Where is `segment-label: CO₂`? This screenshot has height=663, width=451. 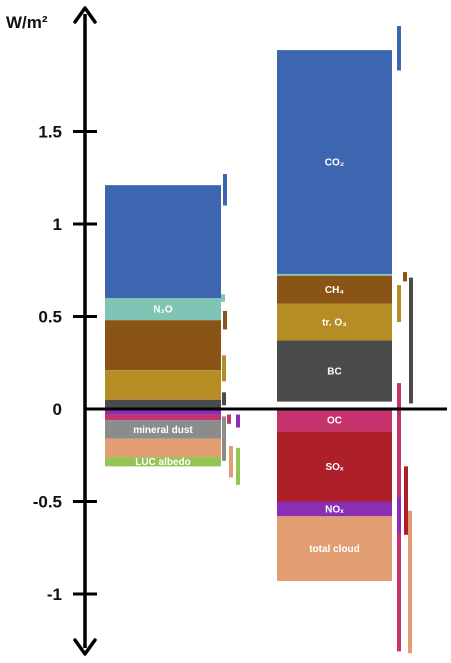
segment-label: CO₂ is located at coordinates (334, 163).